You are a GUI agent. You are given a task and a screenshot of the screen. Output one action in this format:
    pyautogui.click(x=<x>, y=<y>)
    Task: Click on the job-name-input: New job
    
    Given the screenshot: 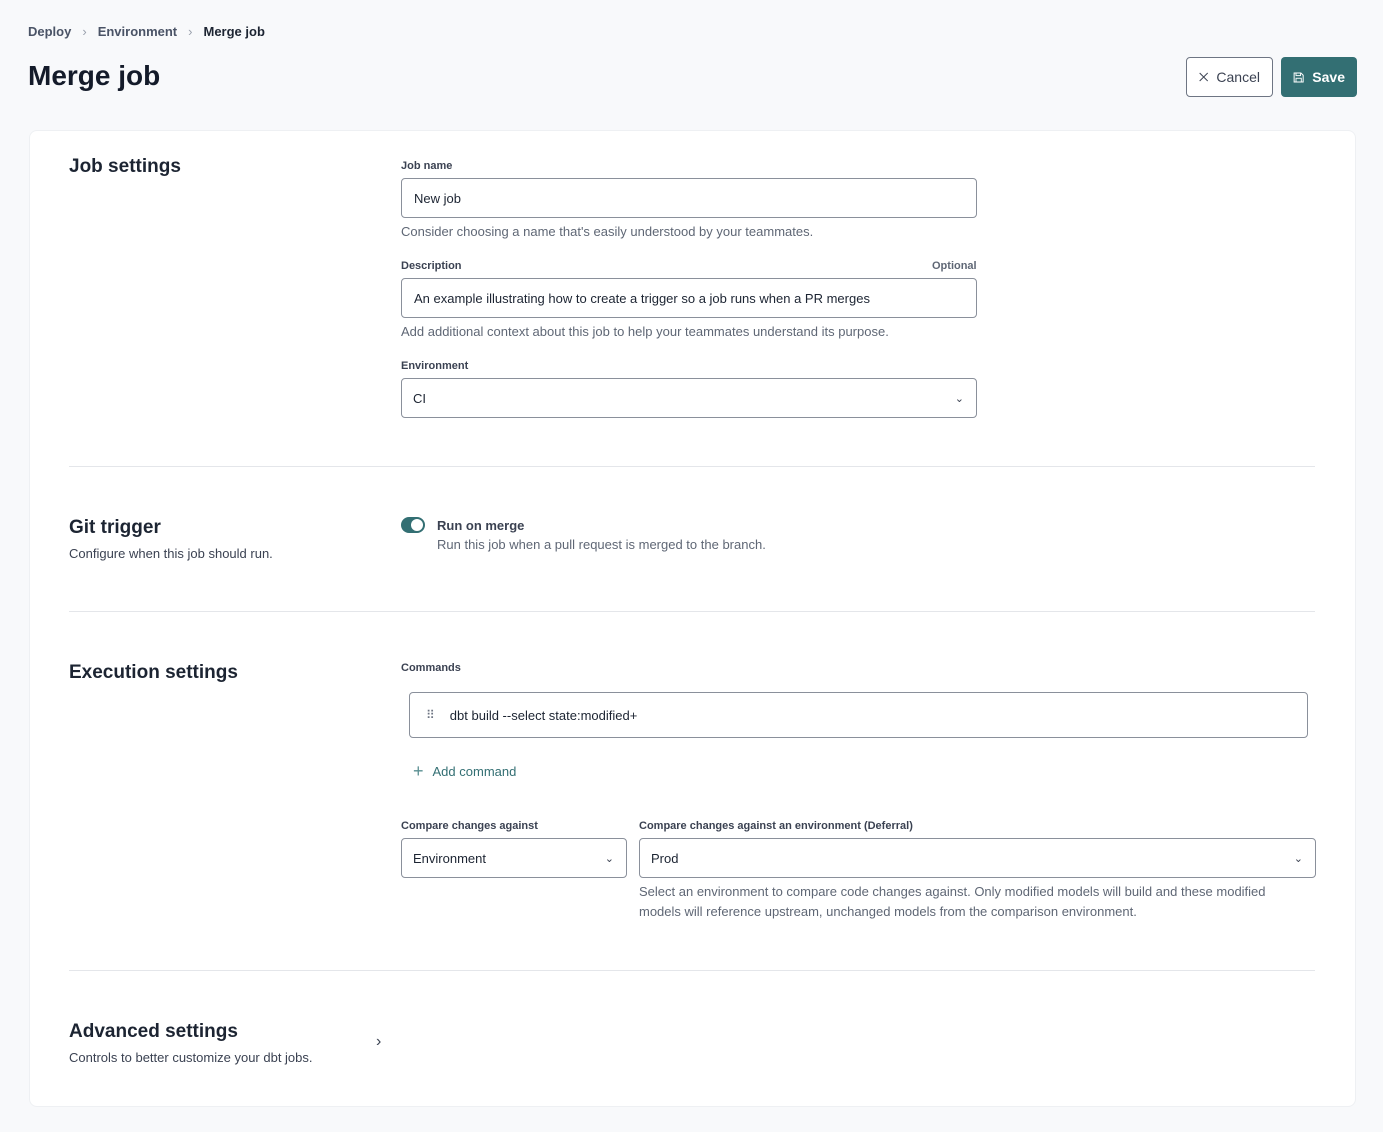 What is the action you would take?
    pyautogui.click(x=689, y=198)
    